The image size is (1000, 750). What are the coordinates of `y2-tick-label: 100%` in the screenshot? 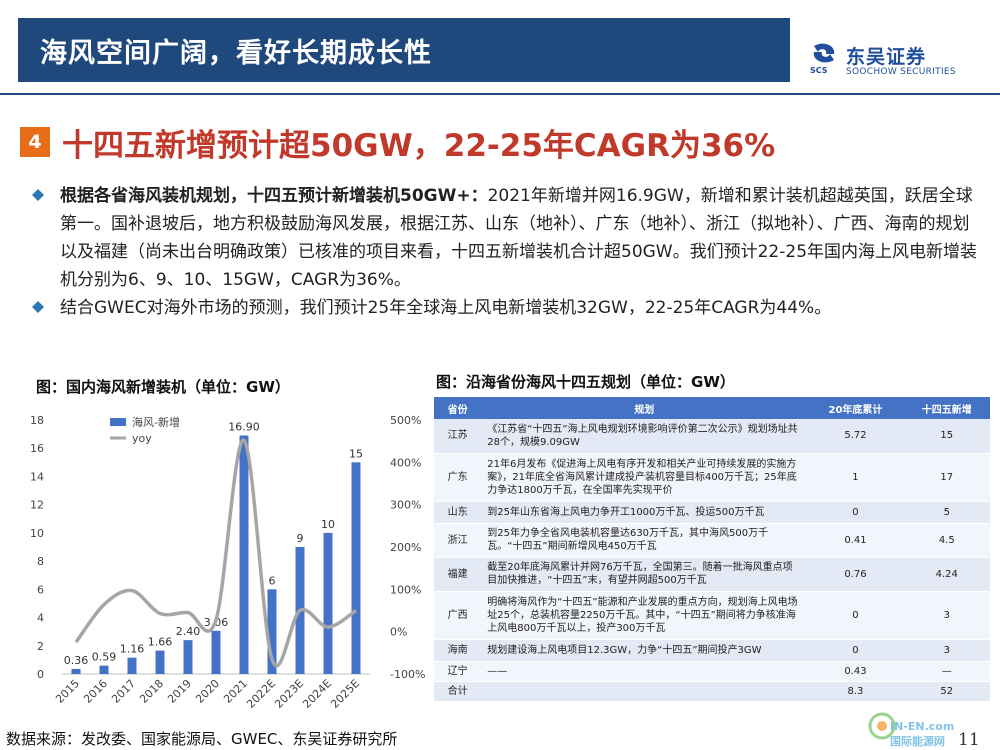 It's located at (405, 589).